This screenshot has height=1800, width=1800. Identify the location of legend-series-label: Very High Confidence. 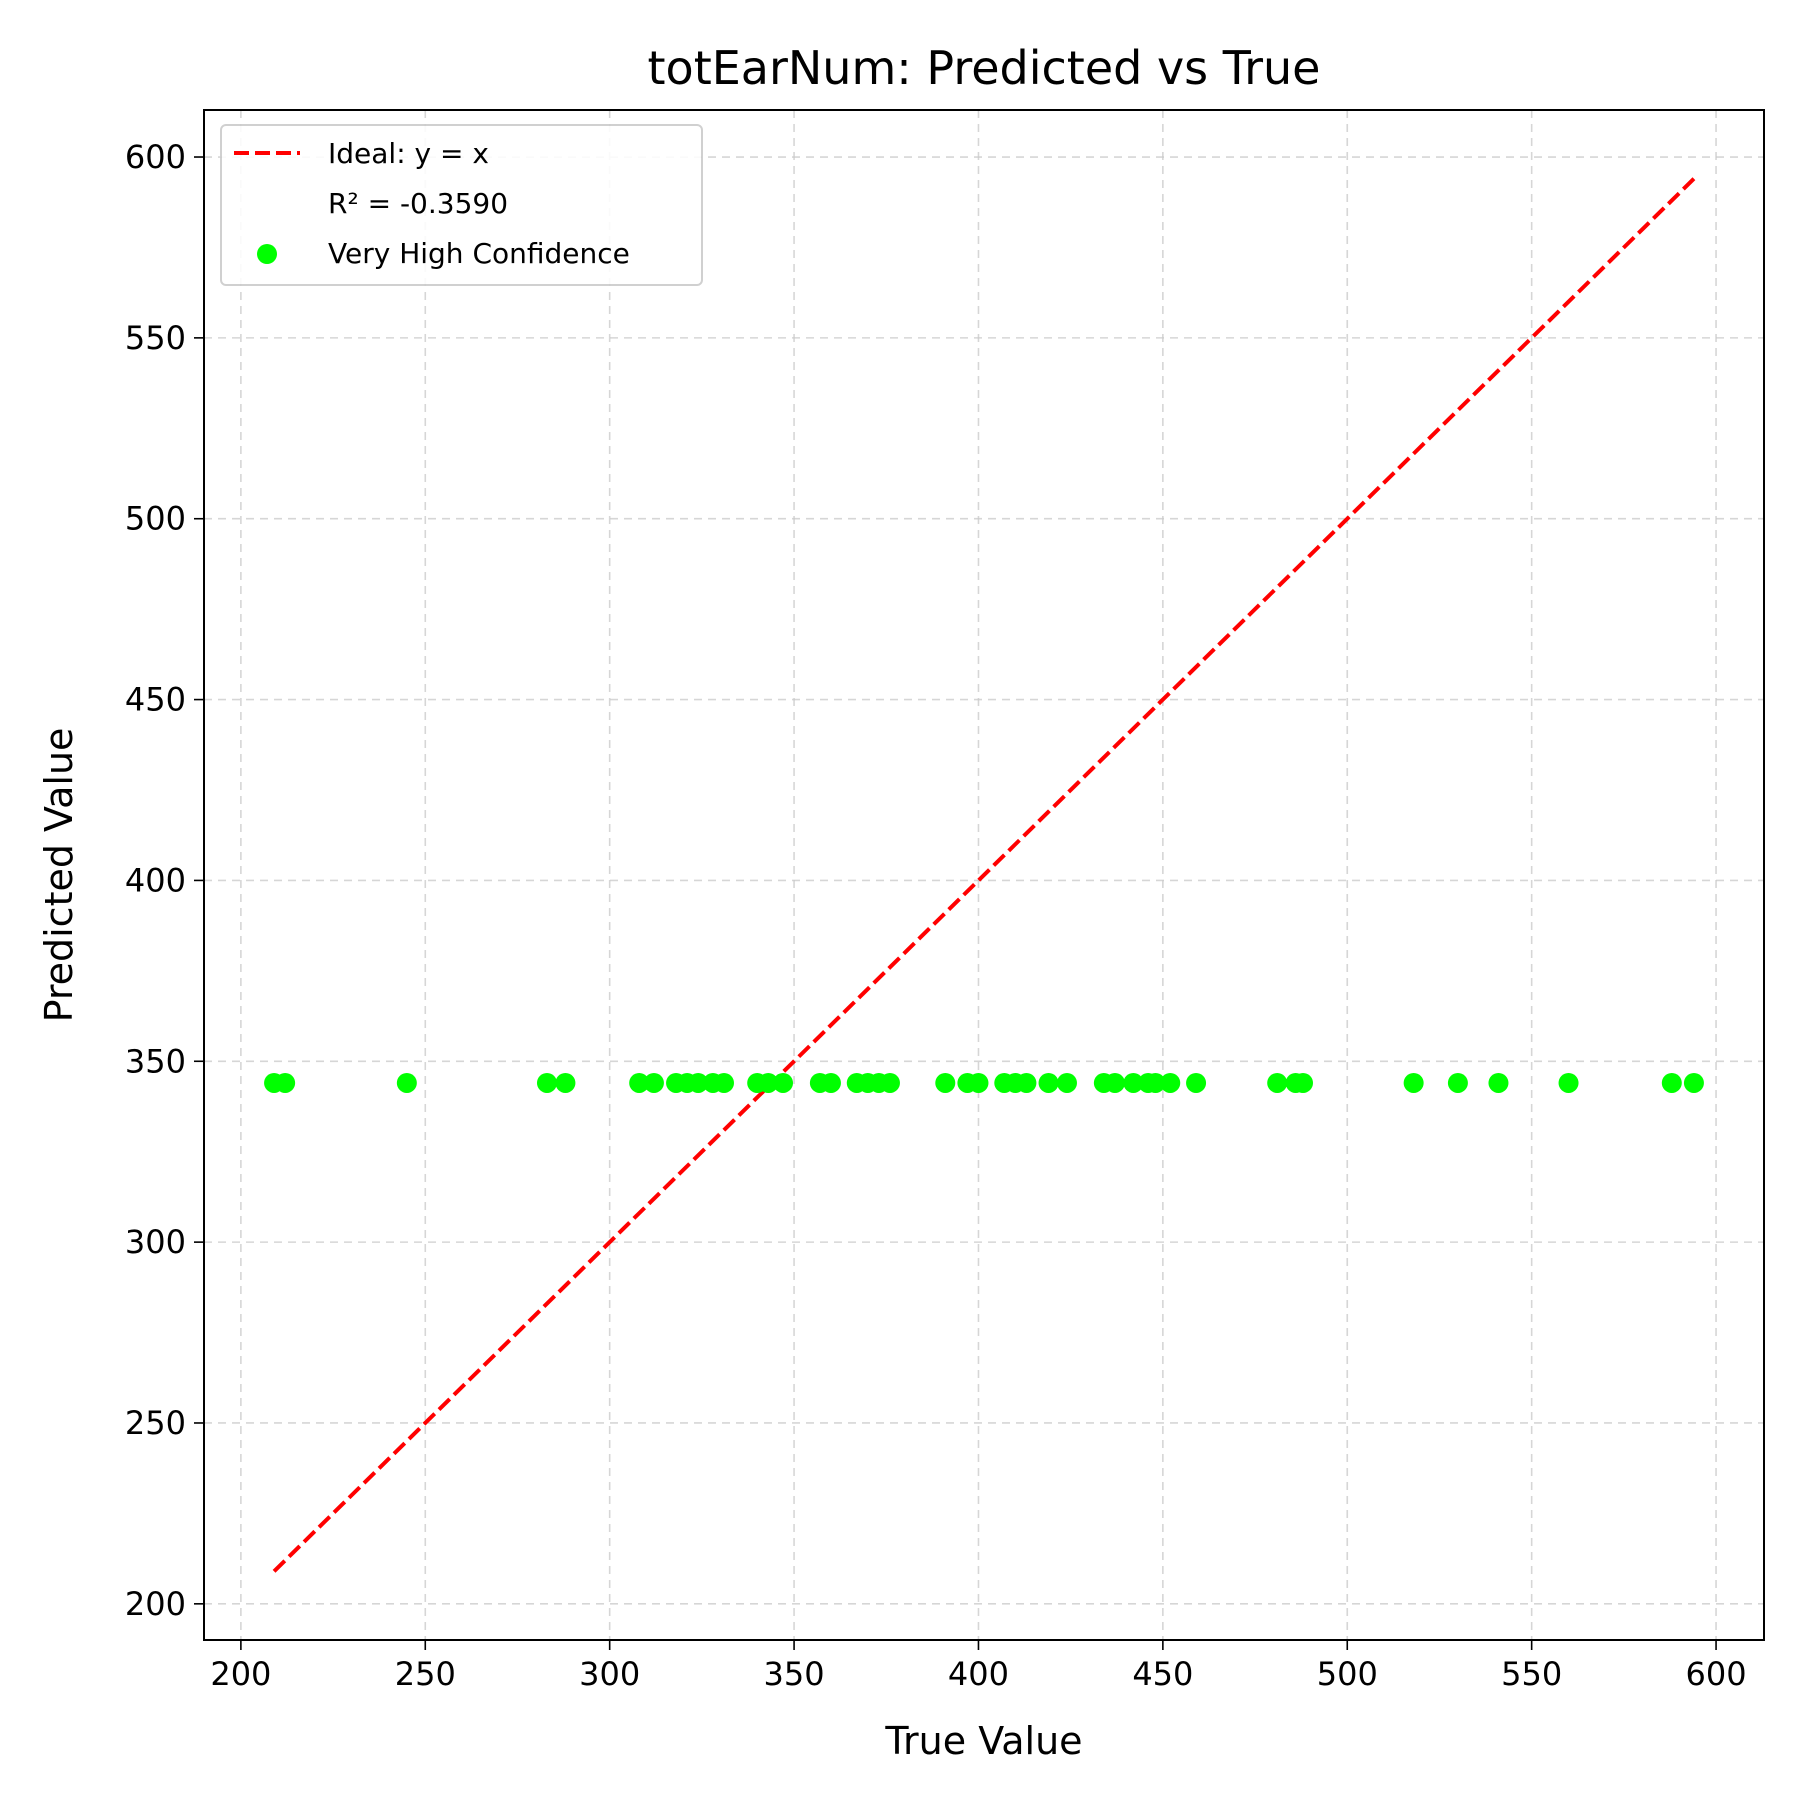
(479, 253).